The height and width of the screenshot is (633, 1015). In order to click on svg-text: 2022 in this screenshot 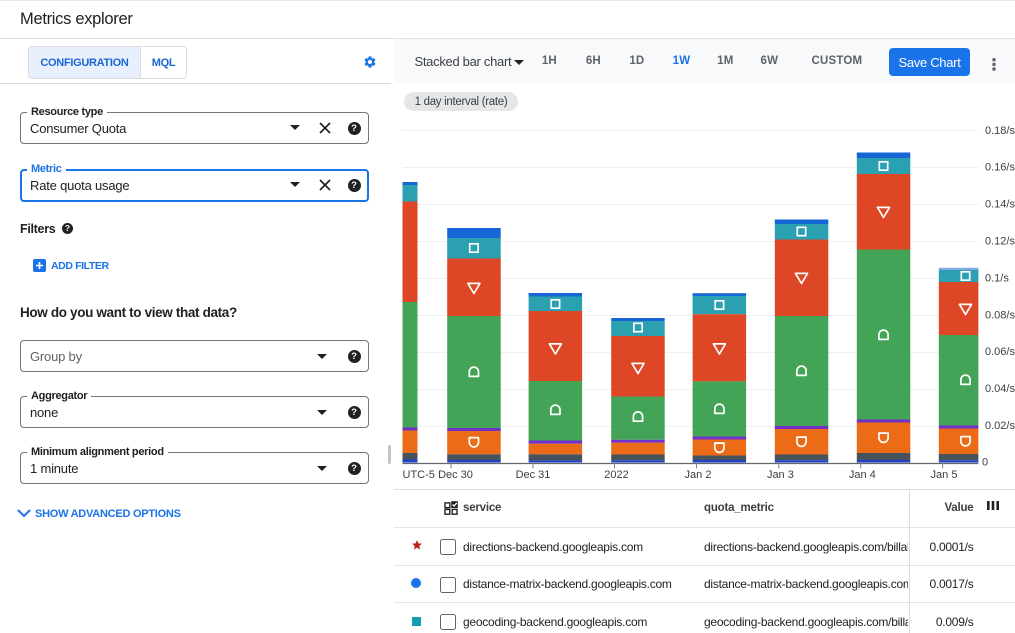, I will do `click(616, 475)`.